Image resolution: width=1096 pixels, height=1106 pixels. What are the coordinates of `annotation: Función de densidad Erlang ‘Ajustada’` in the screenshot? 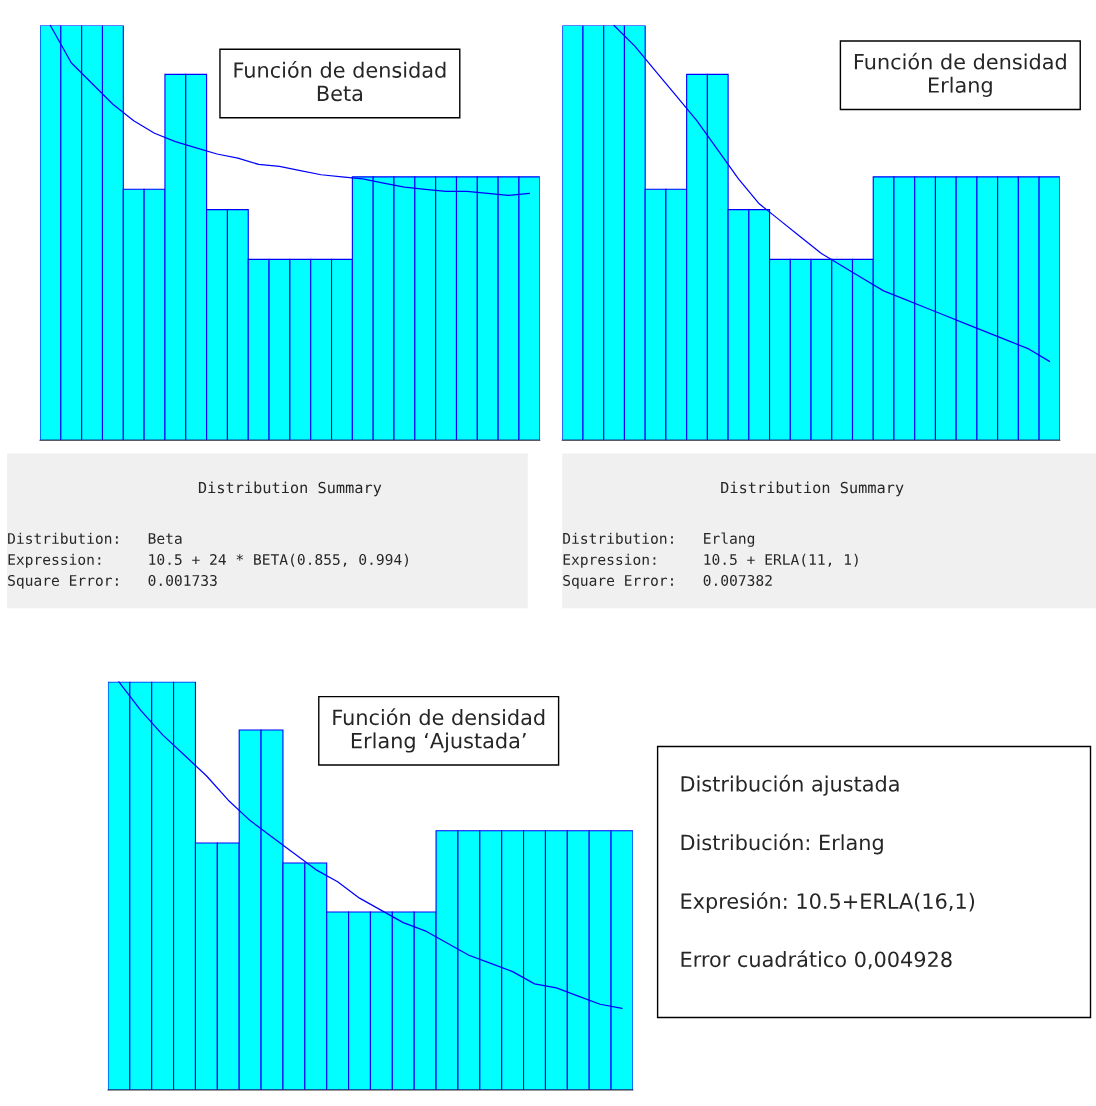 It's located at (439, 730).